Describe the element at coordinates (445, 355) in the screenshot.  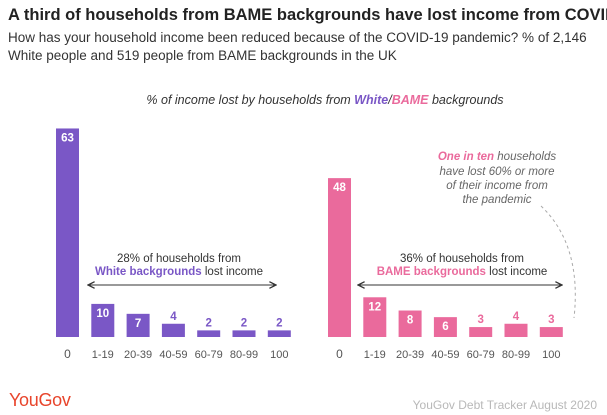
I see `bame-category-label-40-59: 40-59` at that location.